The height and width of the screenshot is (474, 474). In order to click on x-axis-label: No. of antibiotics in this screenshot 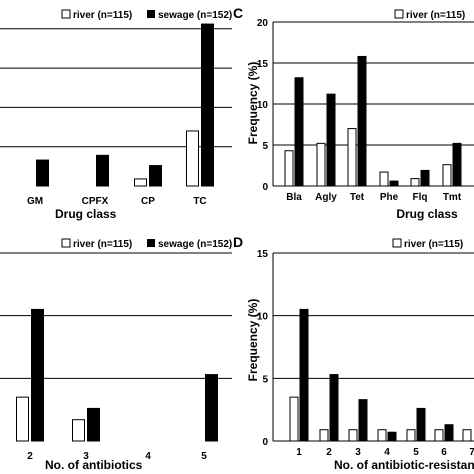, I will do `click(94, 465)`.